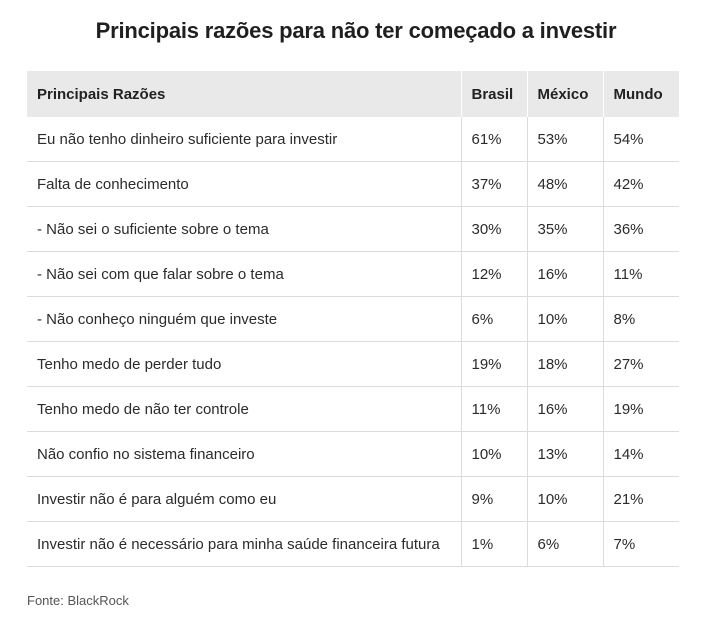 The width and height of the screenshot is (712, 621). Describe the element at coordinates (640, 94) in the screenshot. I see `column-header-mundo: Mundo` at that location.